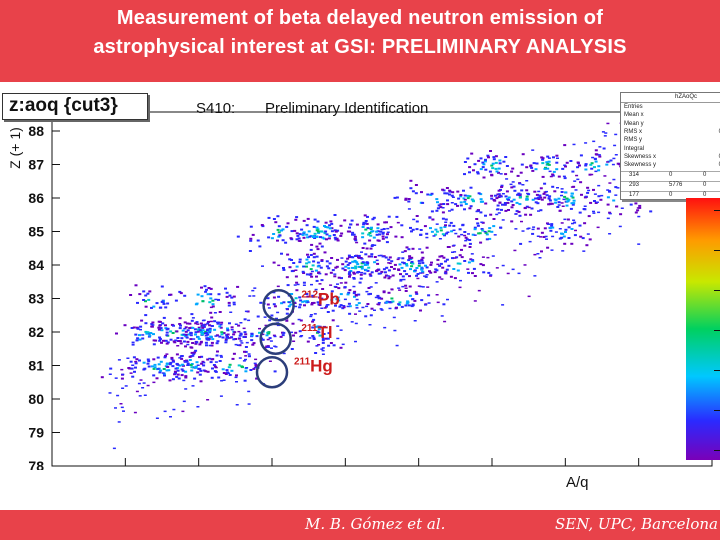 The height and width of the screenshot is (540, 720). I want to click on stats-grid-cell: 0, so click(705, 195).